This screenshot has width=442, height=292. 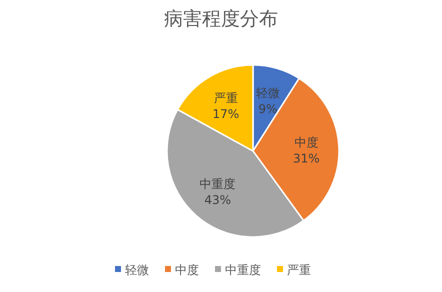 I want to click on legend-label: 中重度, so click(x=243, y=270).